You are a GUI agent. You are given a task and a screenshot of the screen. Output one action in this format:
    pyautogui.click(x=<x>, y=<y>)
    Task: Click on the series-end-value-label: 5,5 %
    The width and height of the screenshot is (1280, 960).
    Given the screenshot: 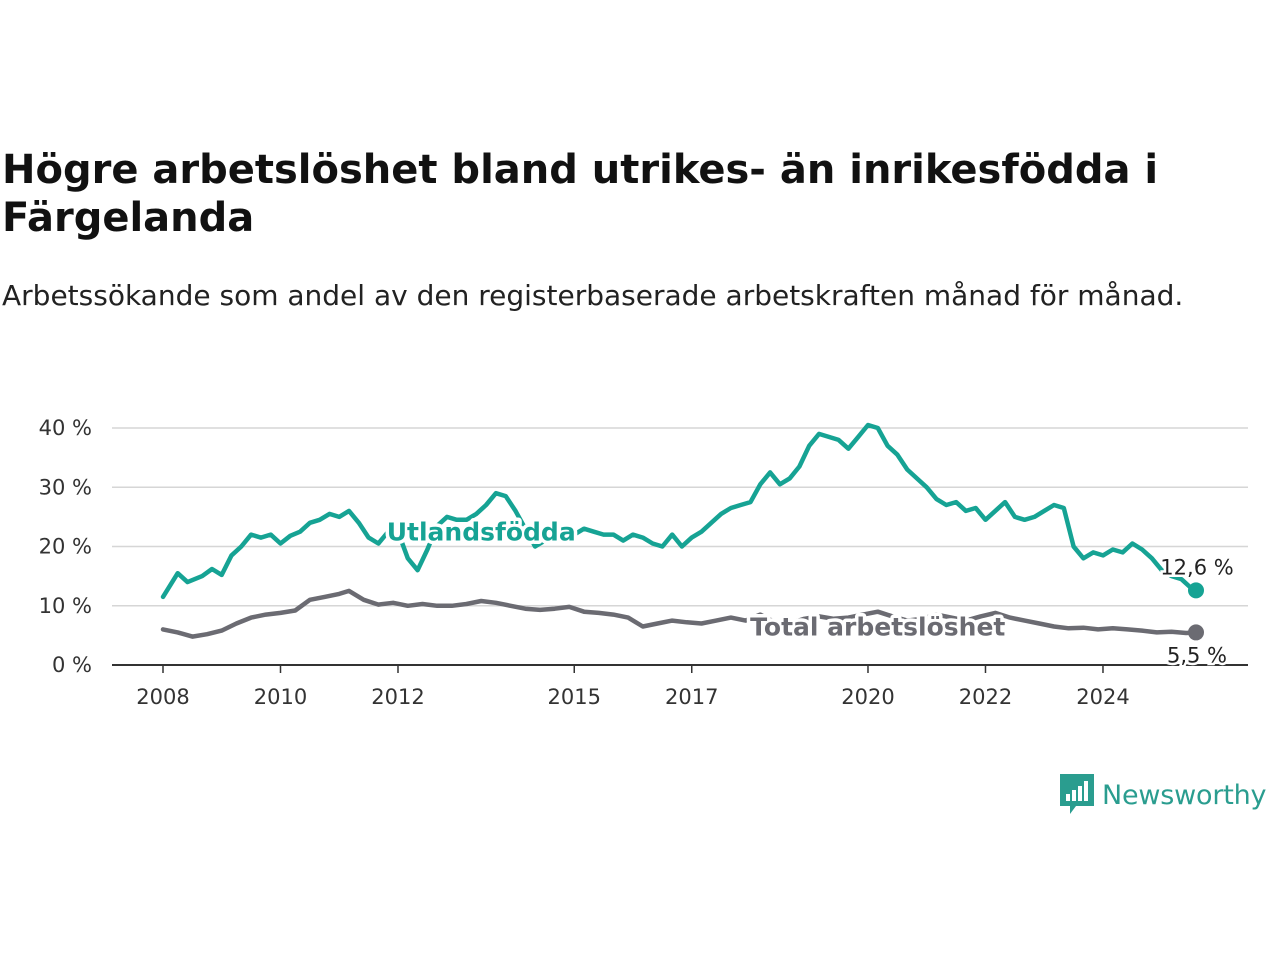 What is the action you would take?
    pyautogui.click(x=1197, y=655)
    